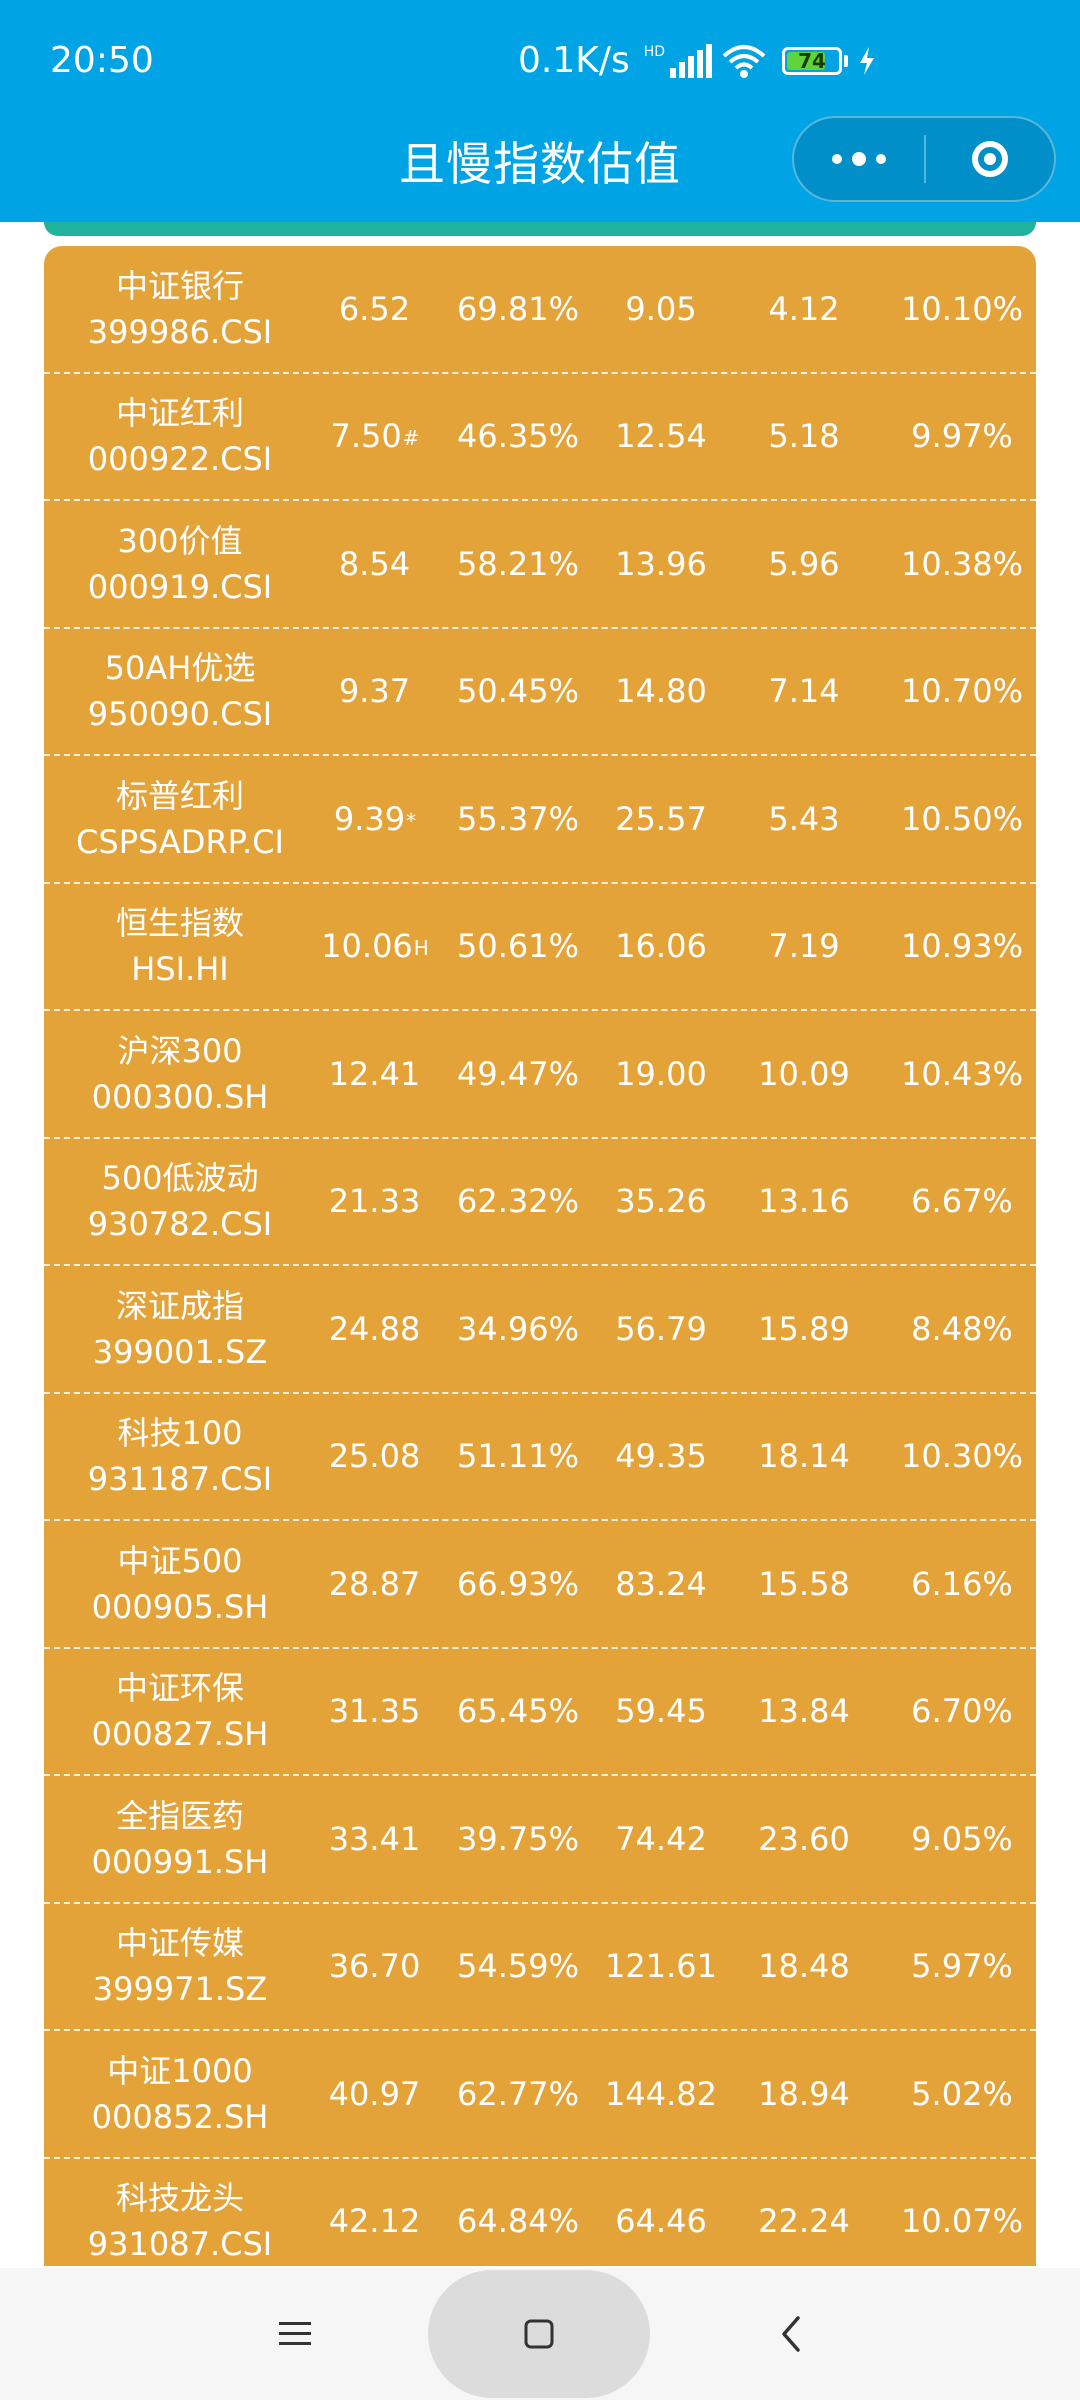 This screenshot has width=1080, height=2400. What do you see at coordinates (654, 51) in the screenshot?
I see `hd-label: HD` at bounding box center [654, 51].